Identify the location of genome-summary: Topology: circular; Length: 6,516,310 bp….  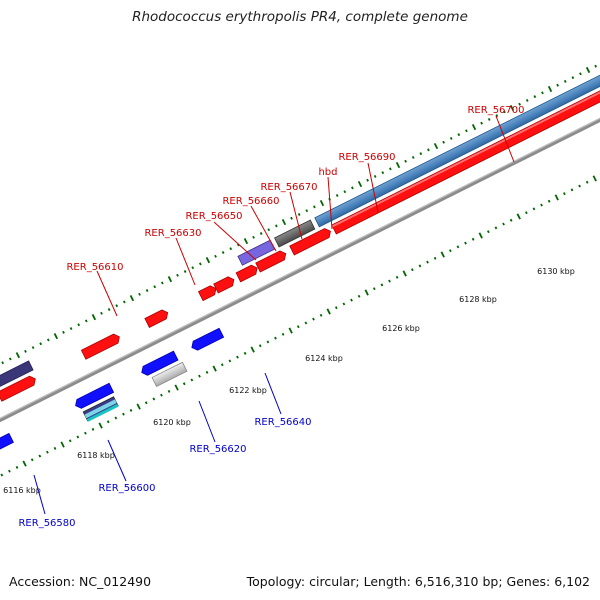
(418, 581).